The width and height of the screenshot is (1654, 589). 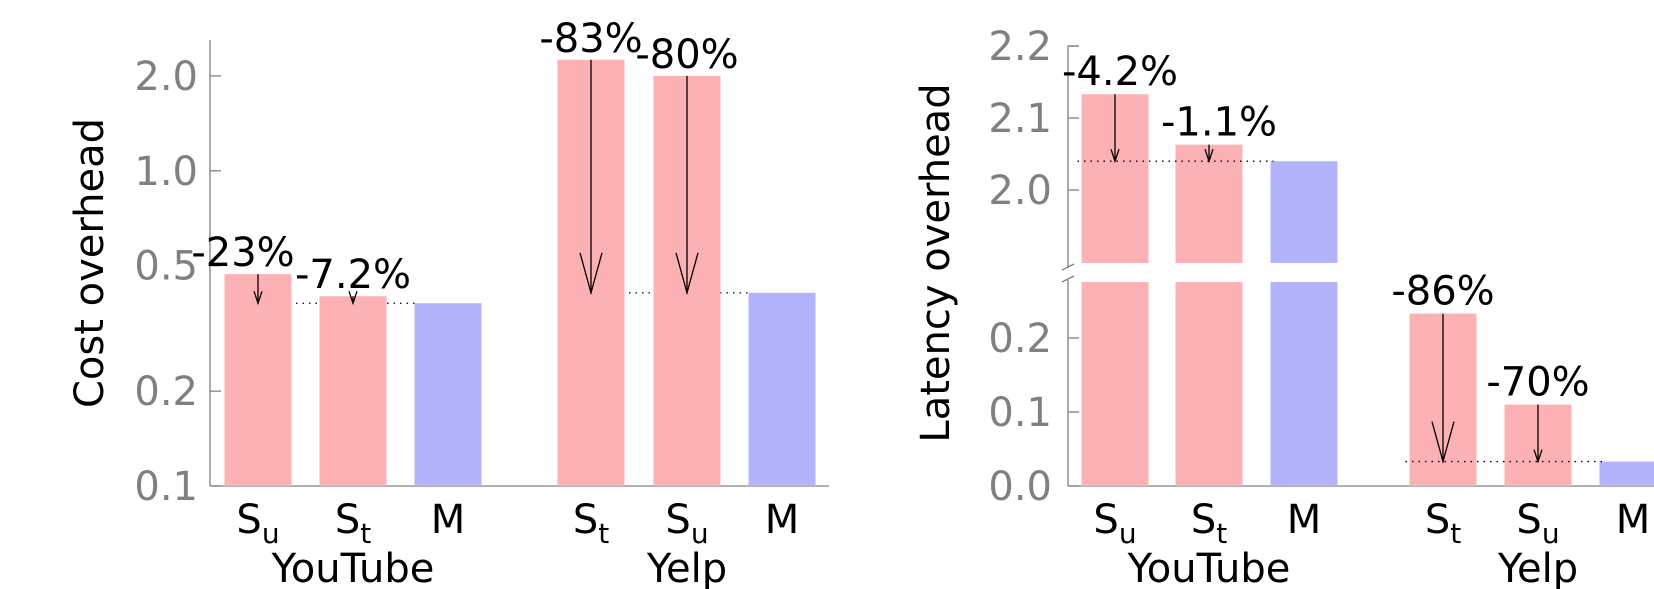 I want to click on data-label: -80%, so click(x=686, y=55).